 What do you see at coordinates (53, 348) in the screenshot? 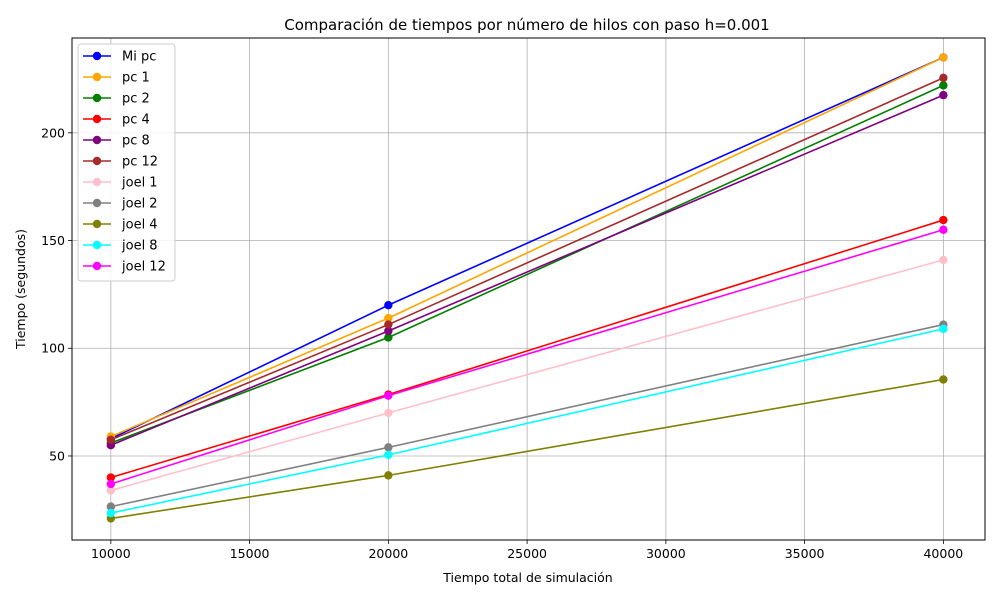
I see `y-tick-label: 100` at bounding box center [53, 348].